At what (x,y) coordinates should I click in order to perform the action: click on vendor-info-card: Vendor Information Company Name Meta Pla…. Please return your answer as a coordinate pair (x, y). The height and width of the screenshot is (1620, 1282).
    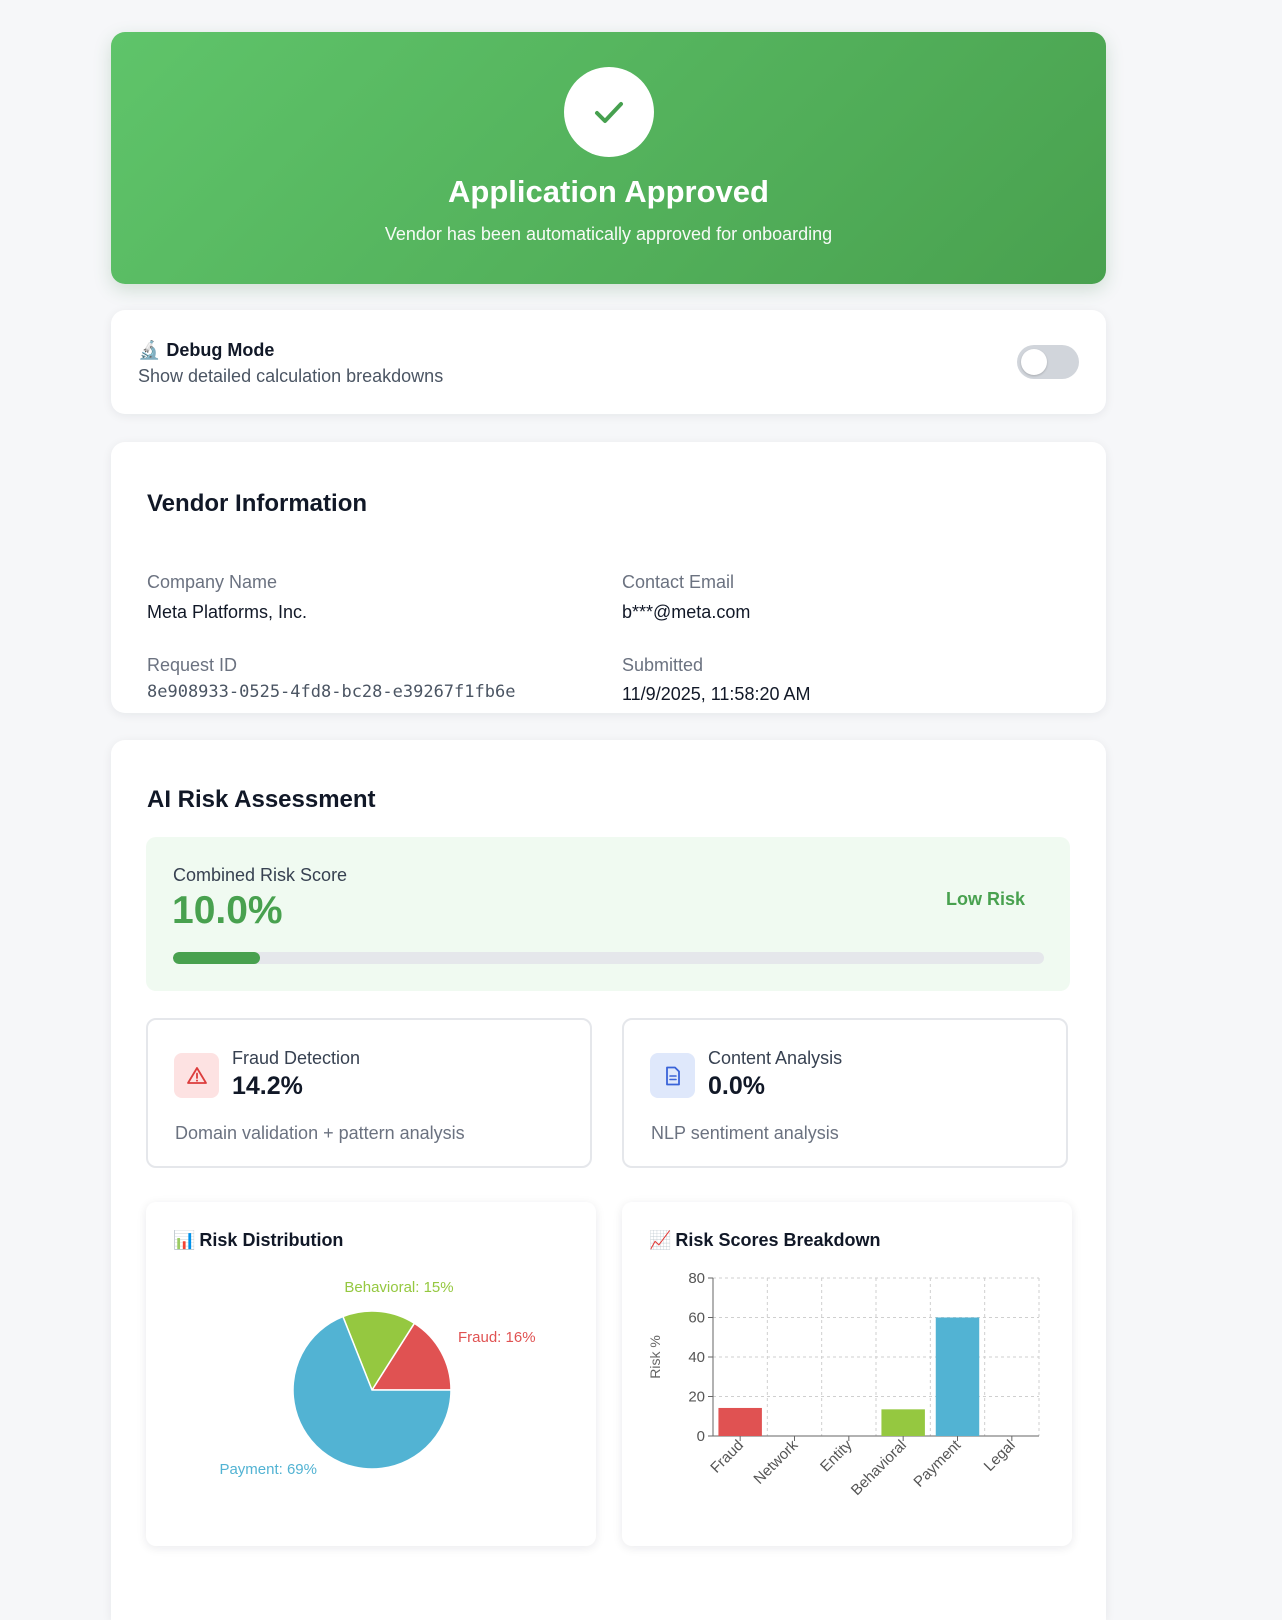
    Looking at the image, I should click on (608, 577).